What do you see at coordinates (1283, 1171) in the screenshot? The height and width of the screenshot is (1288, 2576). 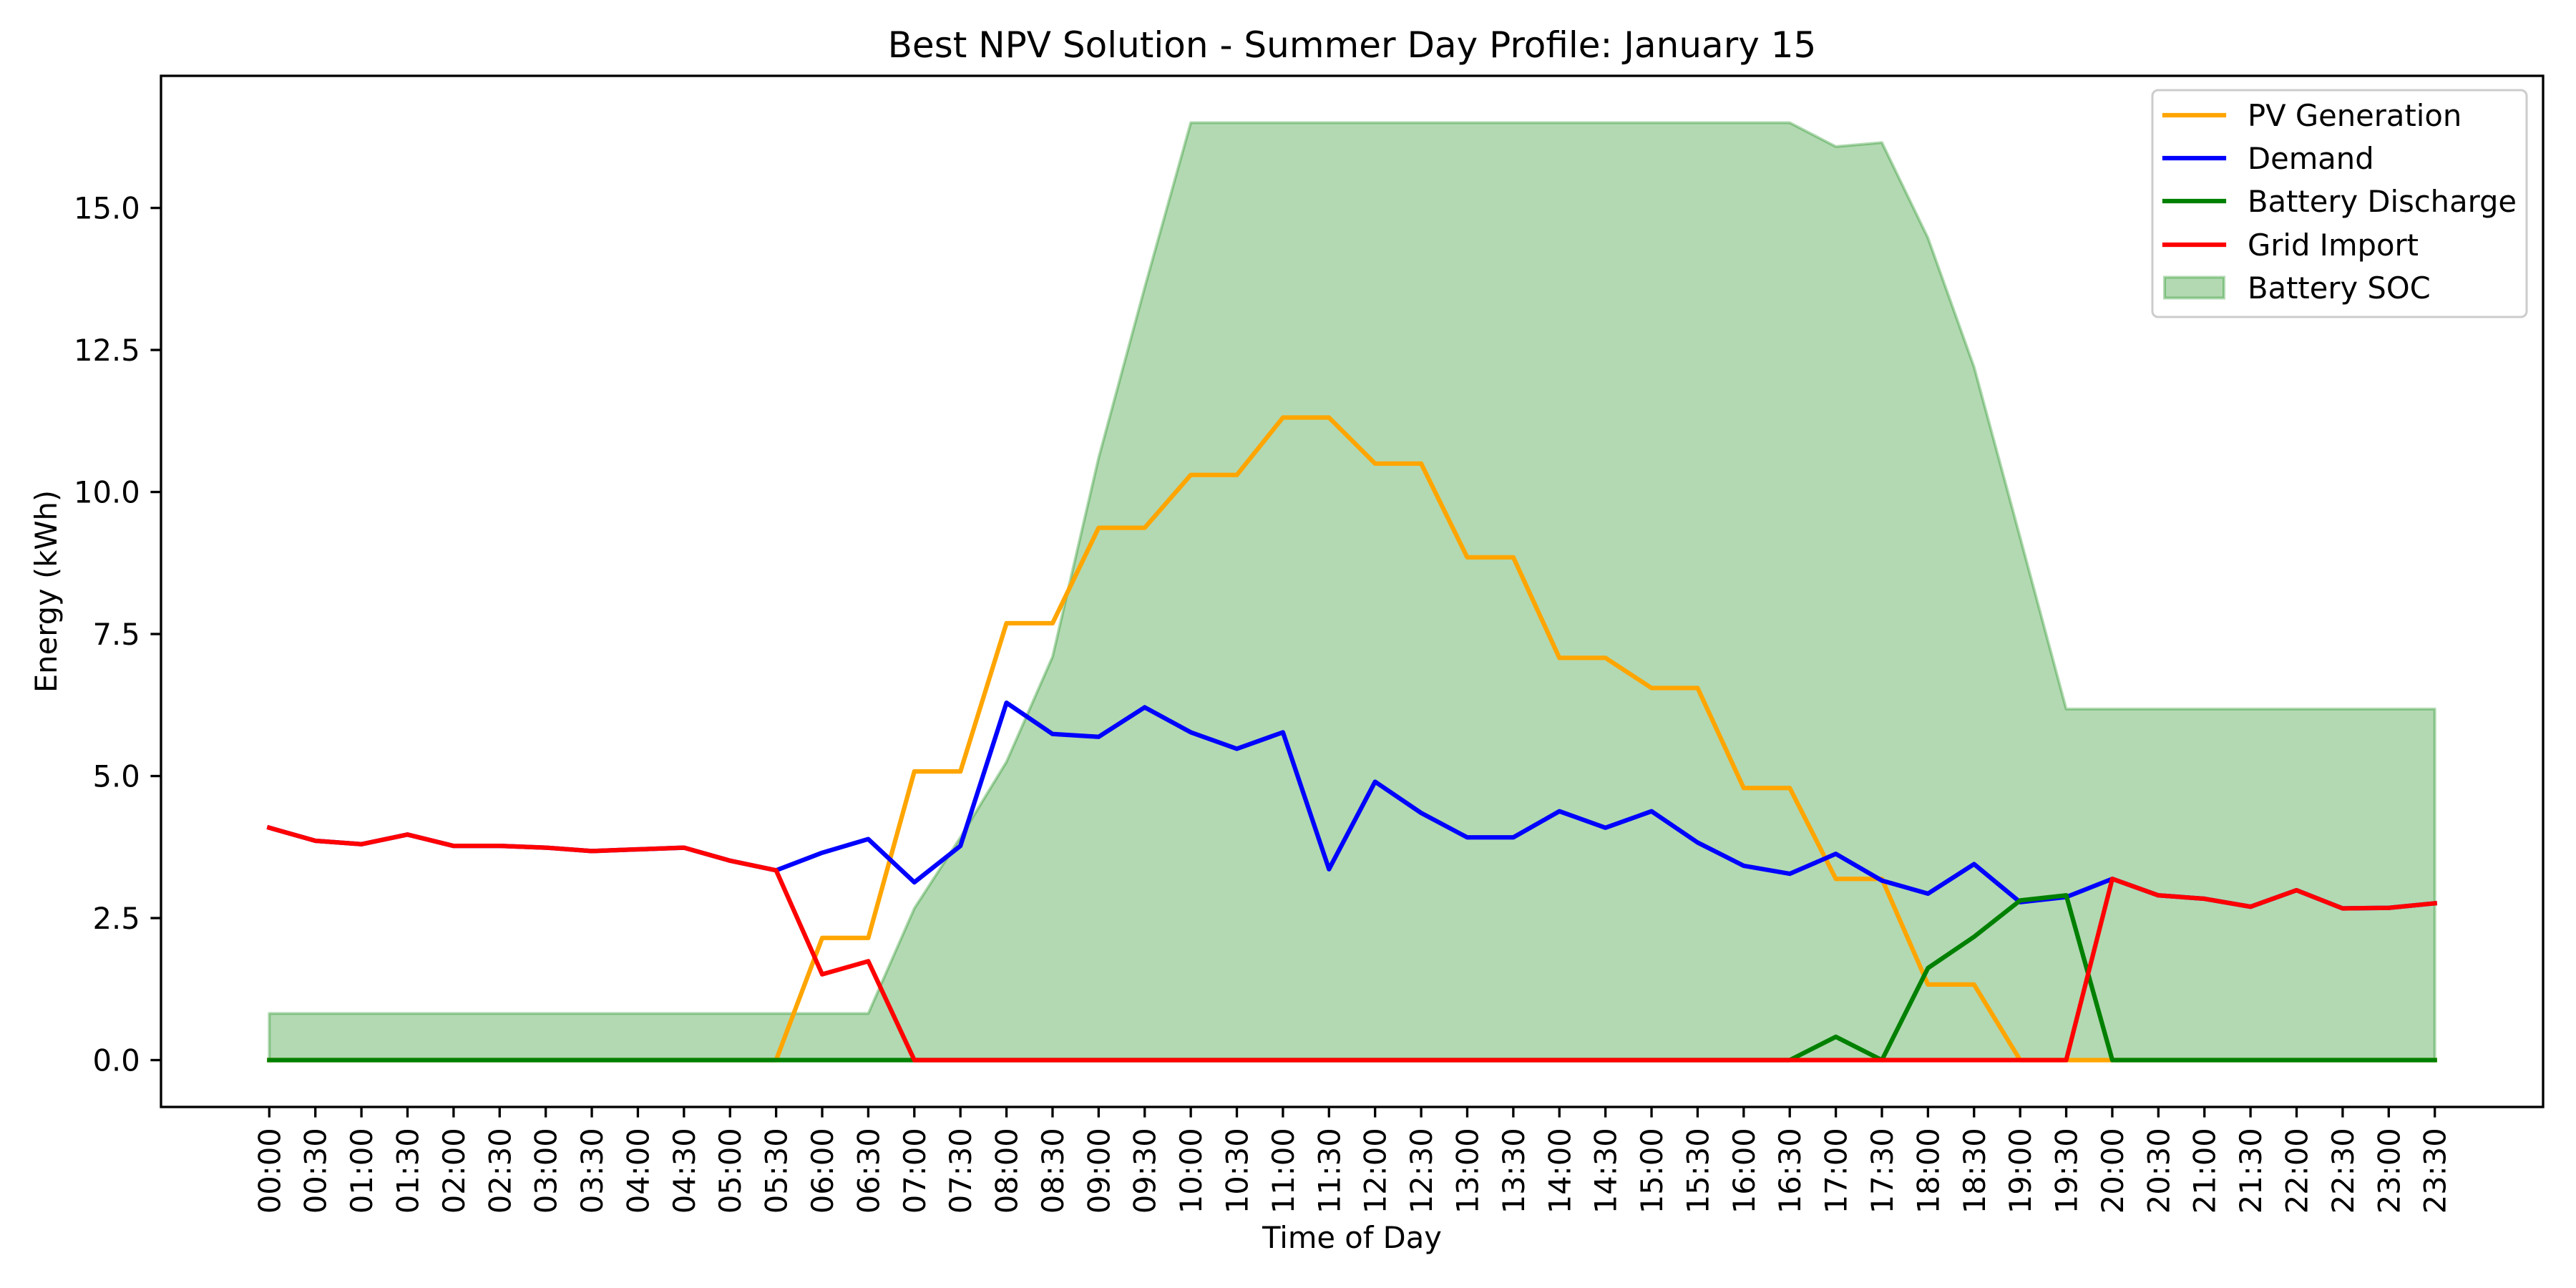 I see `x-tick-label: 11:00` at bounding box center [1283, 1171].